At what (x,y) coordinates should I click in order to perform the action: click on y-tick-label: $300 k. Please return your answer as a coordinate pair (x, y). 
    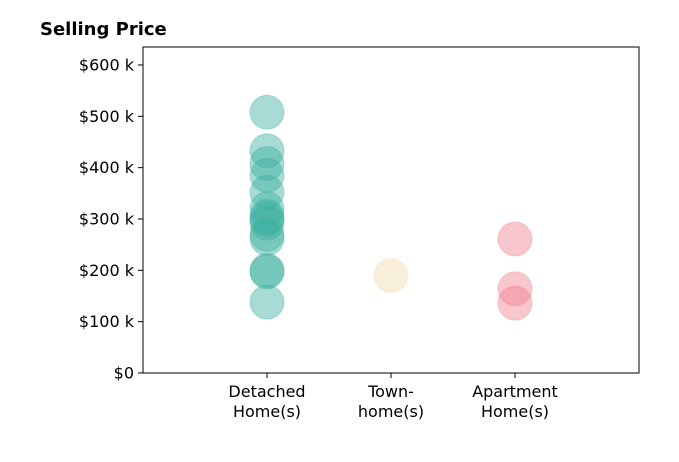
    Looking at the image, I should click on (107, 218).